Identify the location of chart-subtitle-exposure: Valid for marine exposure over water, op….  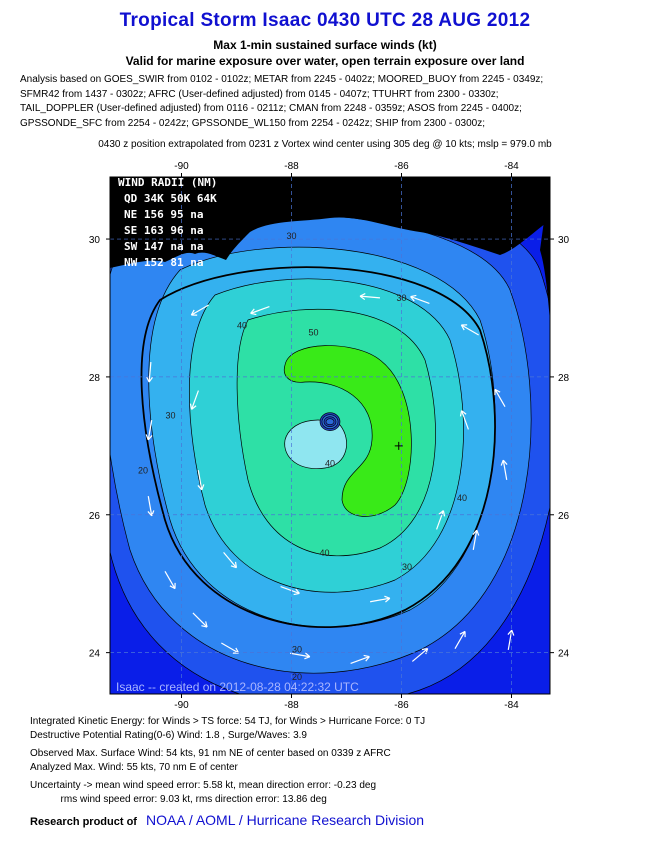
(325, 61).